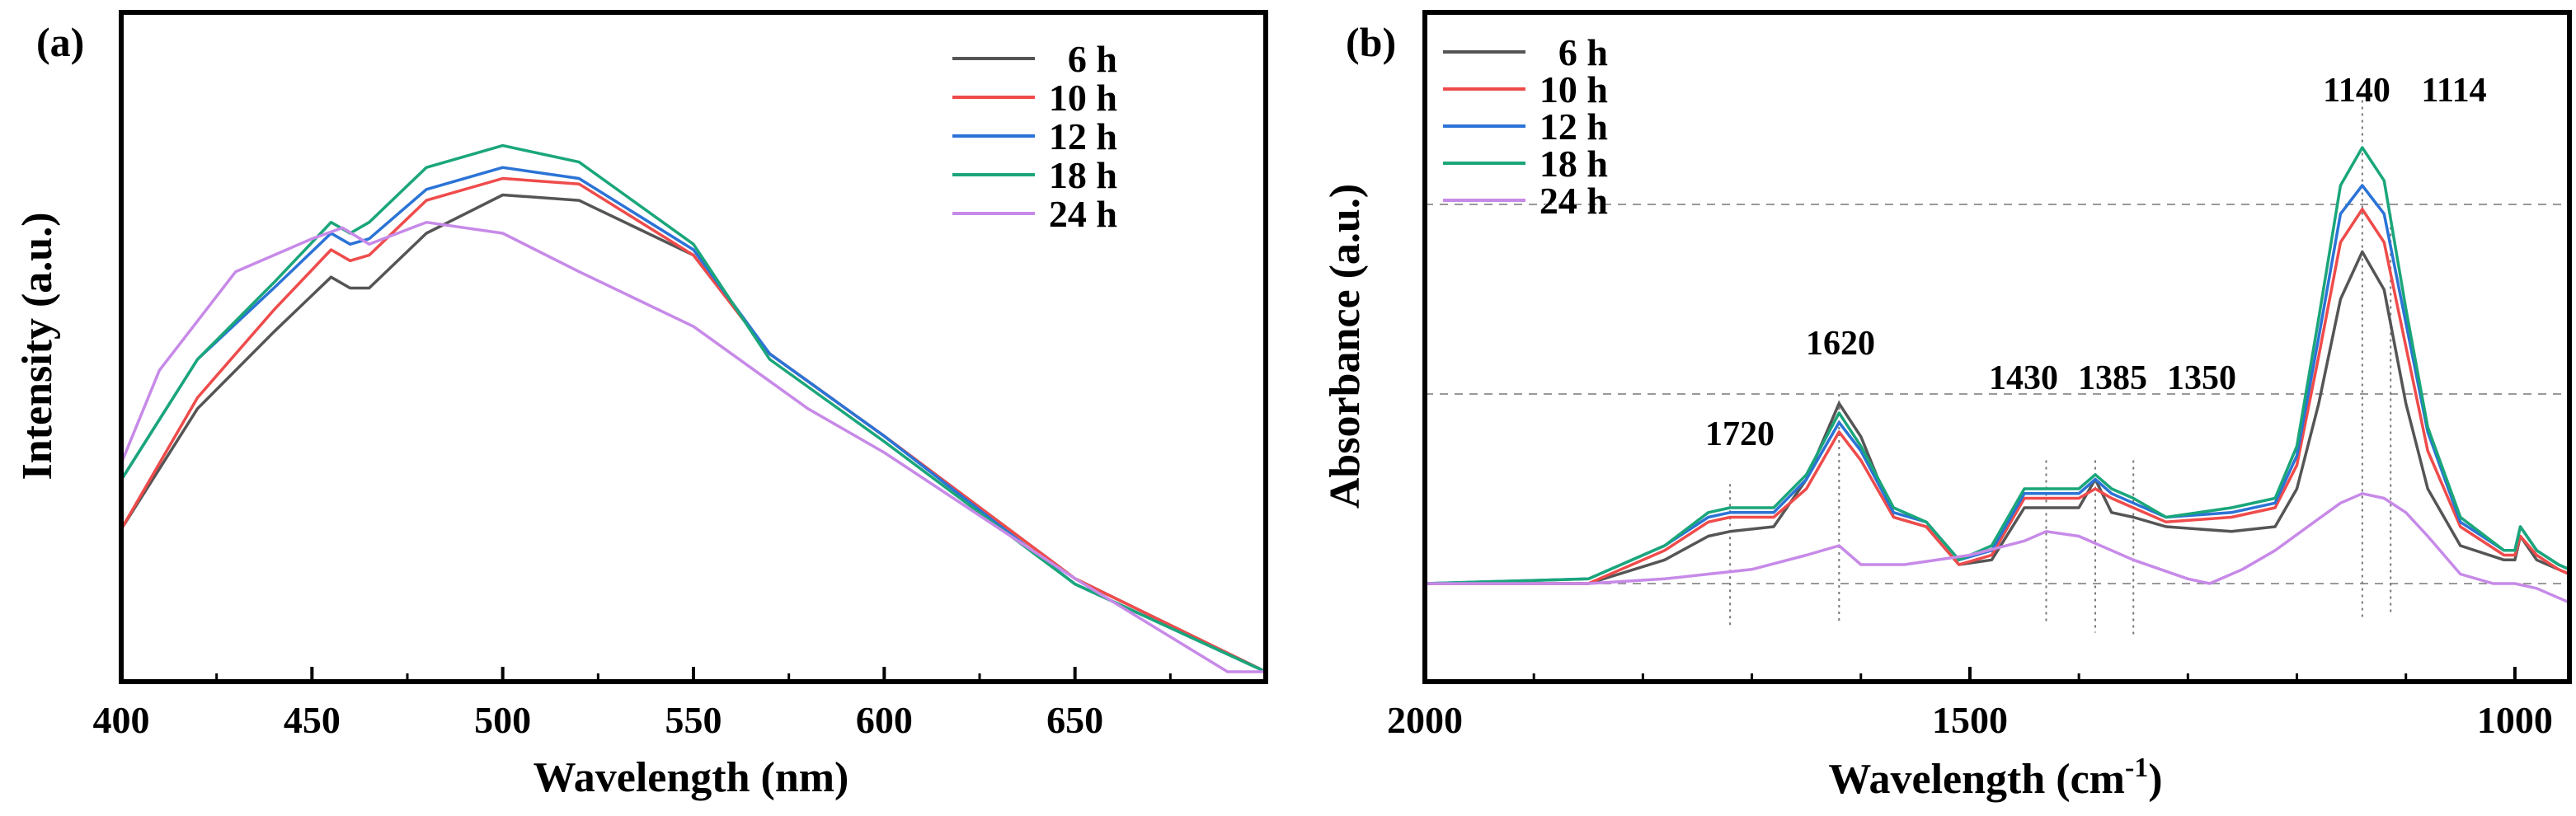 Image resolution: width=2576 pixels, height=816 pixels. Describe the element at coordinates (60, 42) in the screenshot. I see `panel-a-label: (a)` at that location.